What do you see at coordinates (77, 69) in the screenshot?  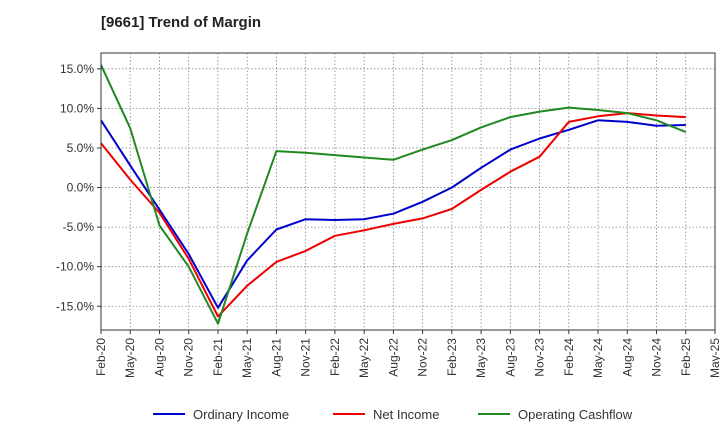 I see `y-tick-label: 15.0%` at bounding box center [77, 69].